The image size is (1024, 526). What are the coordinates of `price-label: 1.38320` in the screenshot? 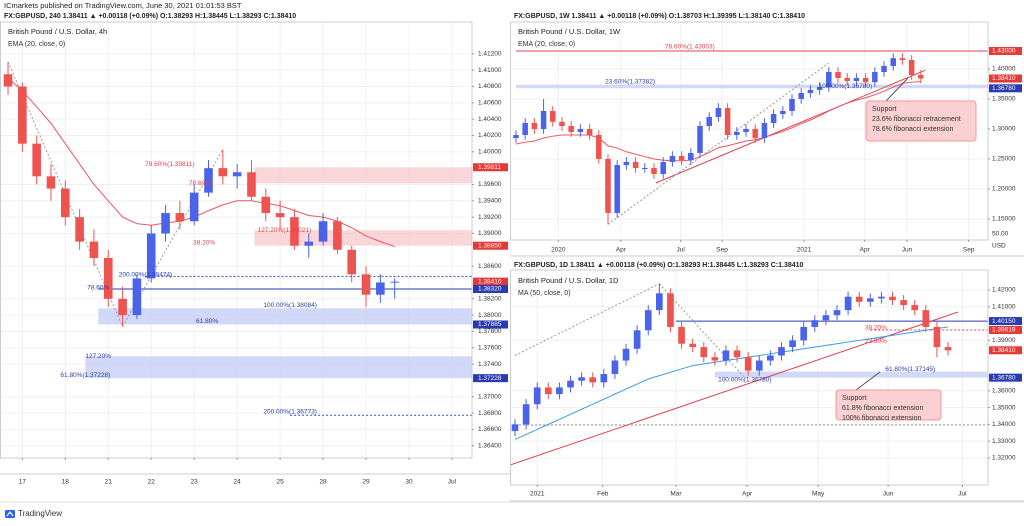 It's located at (490, 289).